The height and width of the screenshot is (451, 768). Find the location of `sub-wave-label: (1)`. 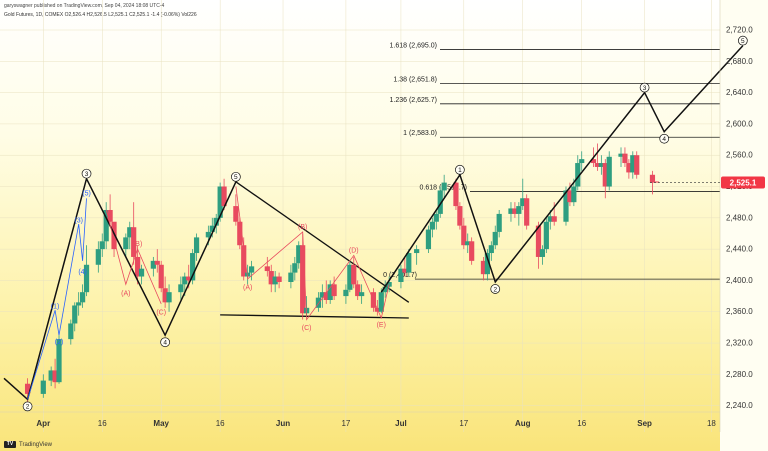

sub-wave-label: (1) is located at coordinates (55, 307).